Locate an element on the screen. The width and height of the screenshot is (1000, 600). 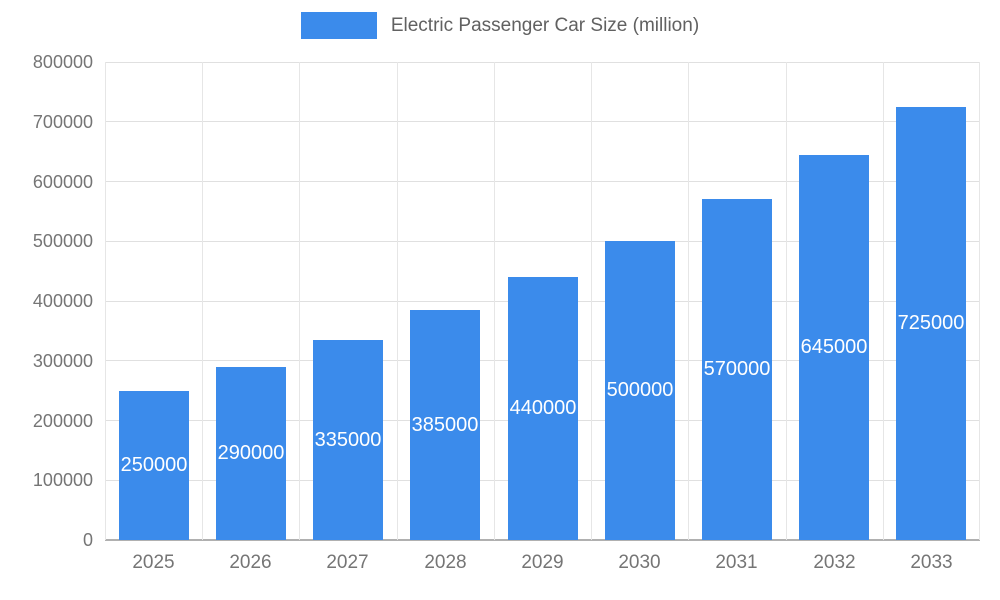
x-tick-label: 2027 is located at coordinates (347, 562).